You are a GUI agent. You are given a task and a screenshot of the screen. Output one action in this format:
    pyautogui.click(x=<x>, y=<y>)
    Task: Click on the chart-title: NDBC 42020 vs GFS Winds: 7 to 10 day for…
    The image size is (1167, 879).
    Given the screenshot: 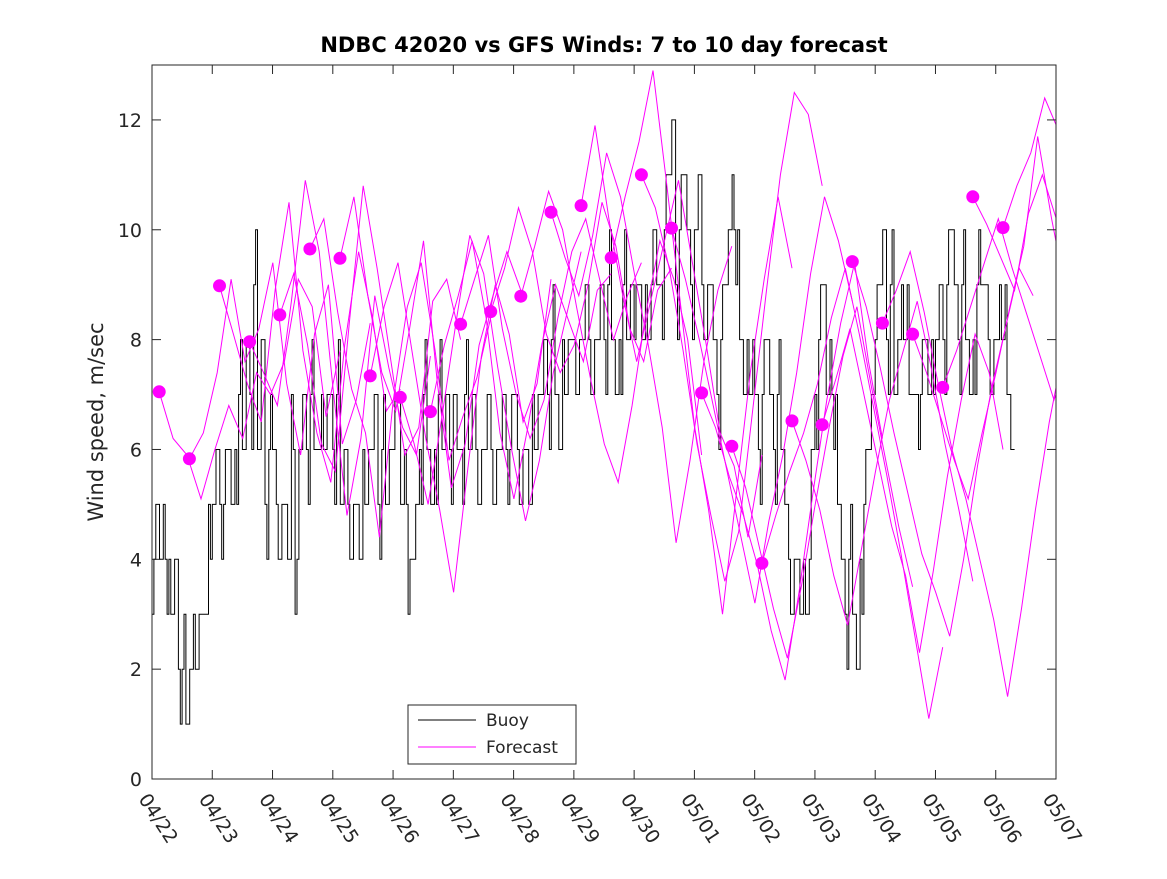 What is the action you would take?
    pyautogui.click(x=603, y=45)
    